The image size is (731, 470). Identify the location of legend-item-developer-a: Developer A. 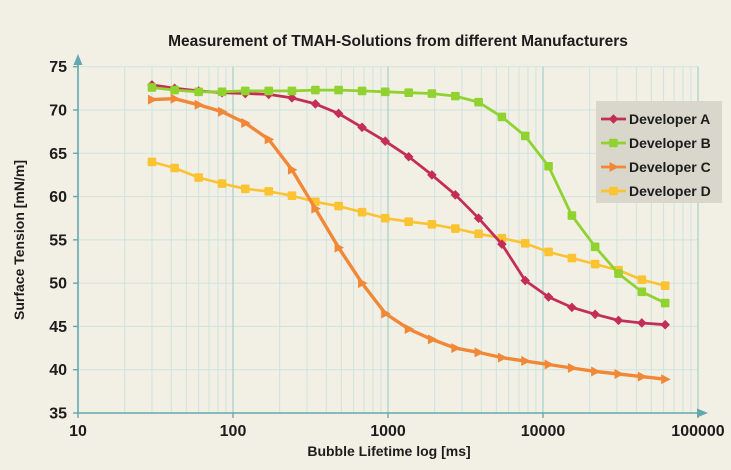
(655, 119).